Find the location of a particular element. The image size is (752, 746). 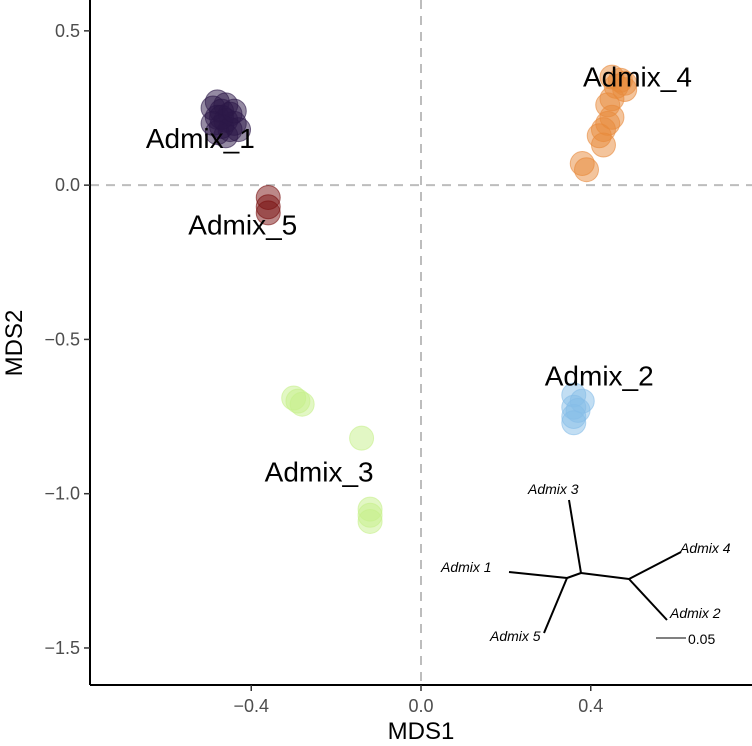

x-tick-label: −0.4 is located at coordinates (251, 706).